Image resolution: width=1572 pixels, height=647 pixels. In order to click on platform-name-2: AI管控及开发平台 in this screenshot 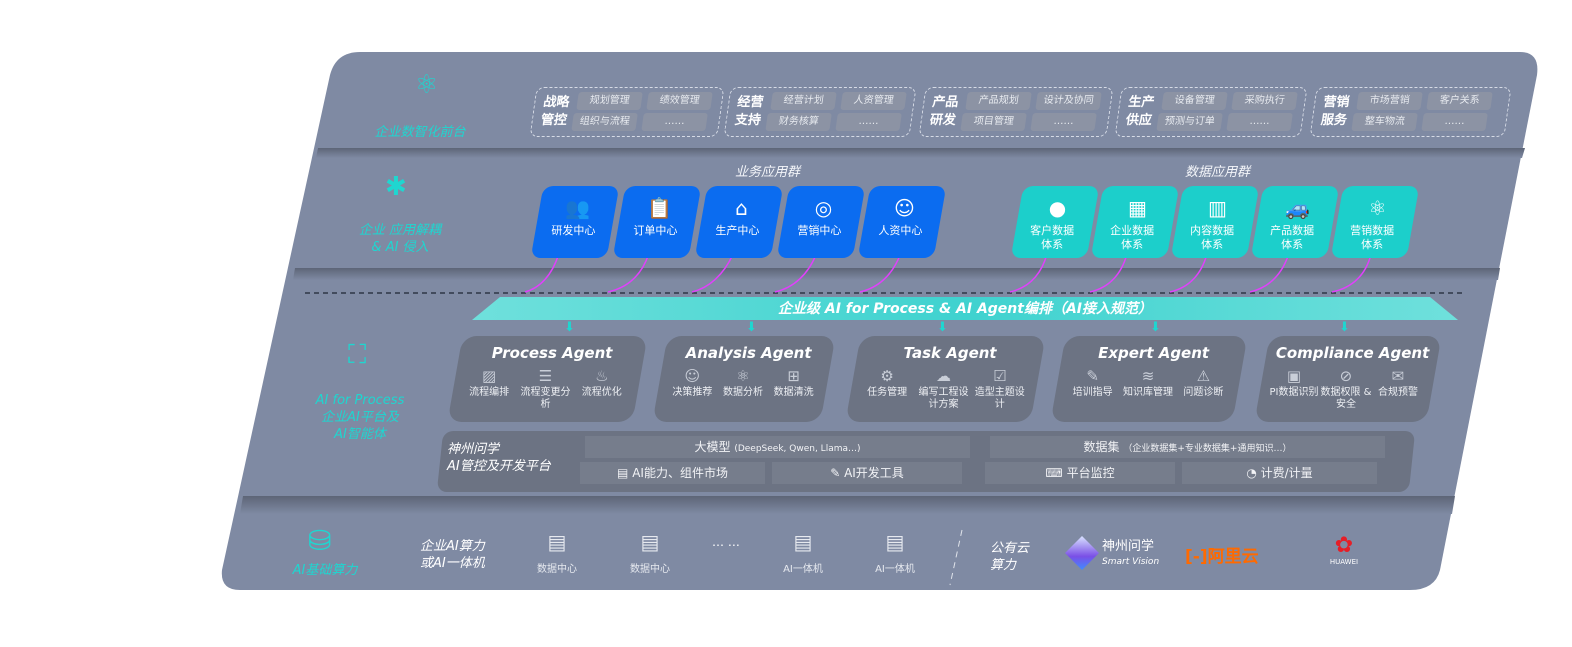, I will do `click(499, 466)`.